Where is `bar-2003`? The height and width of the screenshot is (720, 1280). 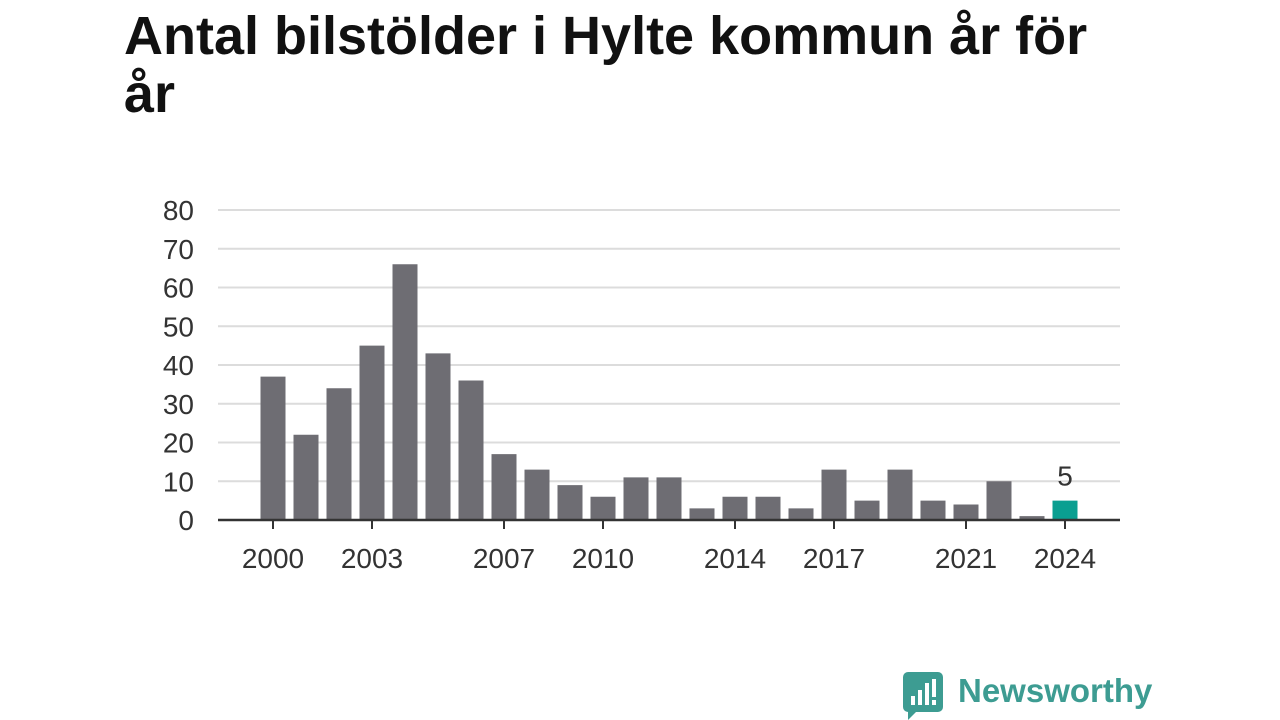 bar-2003 is located at coordinates (372, 432).